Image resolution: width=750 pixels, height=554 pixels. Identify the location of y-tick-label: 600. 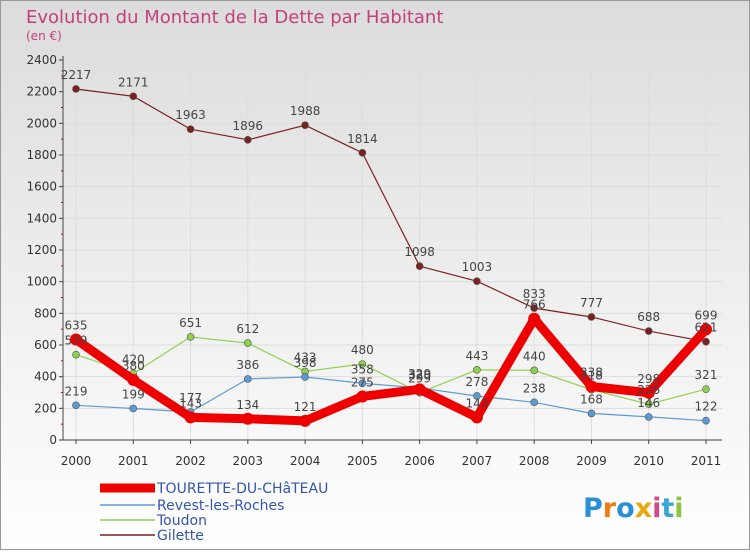
(45, 345).